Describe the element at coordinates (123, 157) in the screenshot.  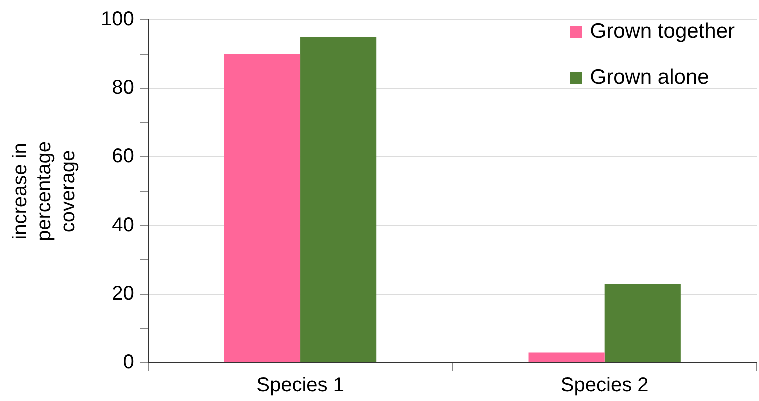
I see `y-tick-label: 60` at that location.